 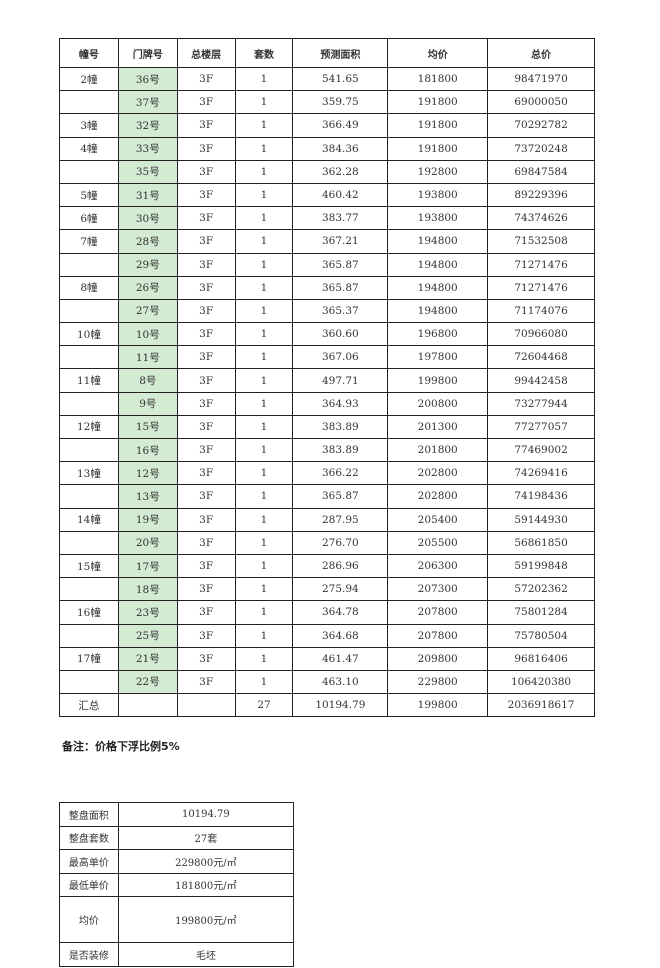 I want to click on cell-total-price: 77277057, so click(x=541, y=427).